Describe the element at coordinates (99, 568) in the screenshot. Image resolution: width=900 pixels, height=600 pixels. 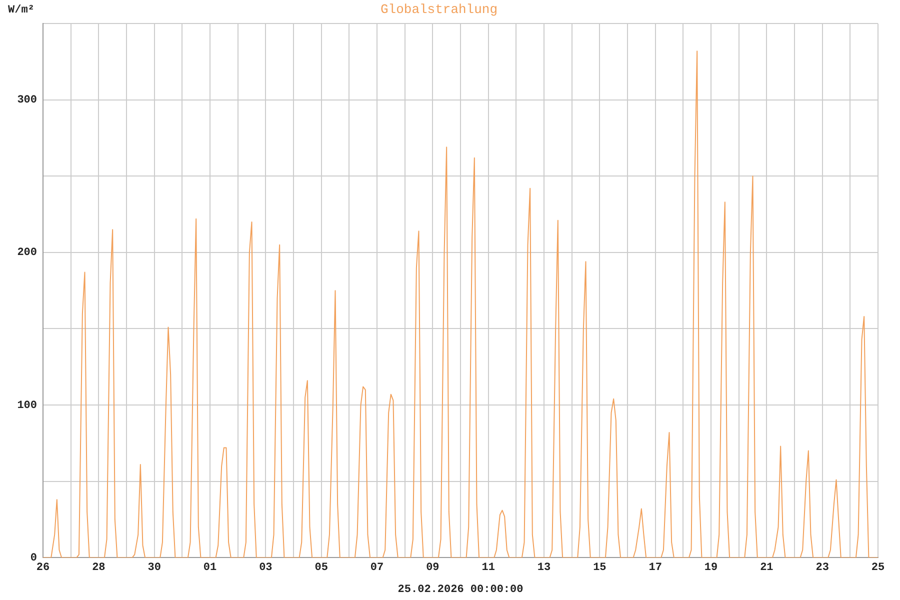
I see `x-tick-label: 28` at that location.